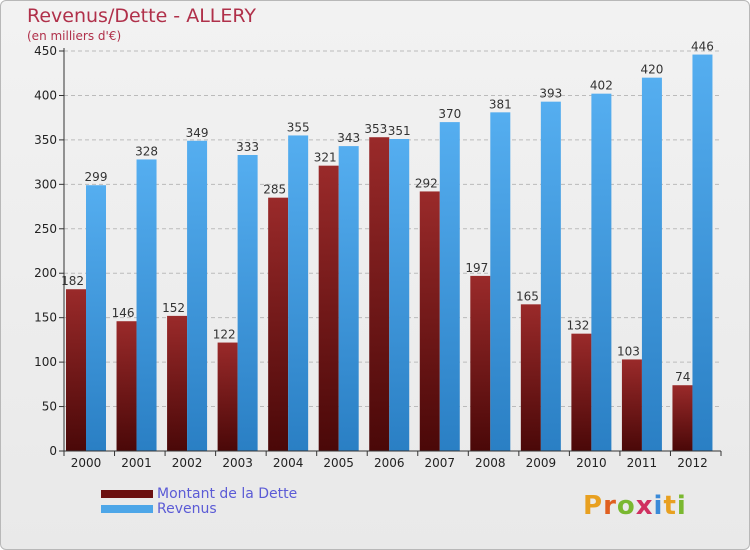 The height and width of the screenshot is (550, 750). What do you see at coordinates (601, 86) in the screenshot?
I see `data-label-revenus: 402` at bounding box center [601, 86].